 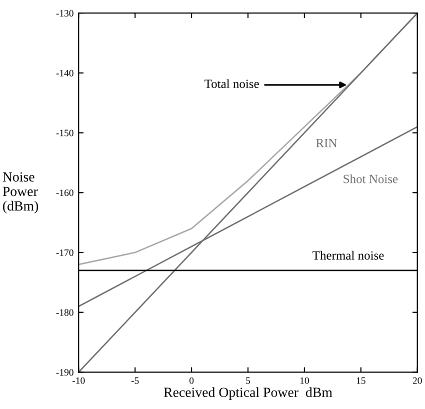 What do you see at coordinates (65, 193) in the screenshot?
I see `y-tick-label: -160` at bounding box center [65, 193].